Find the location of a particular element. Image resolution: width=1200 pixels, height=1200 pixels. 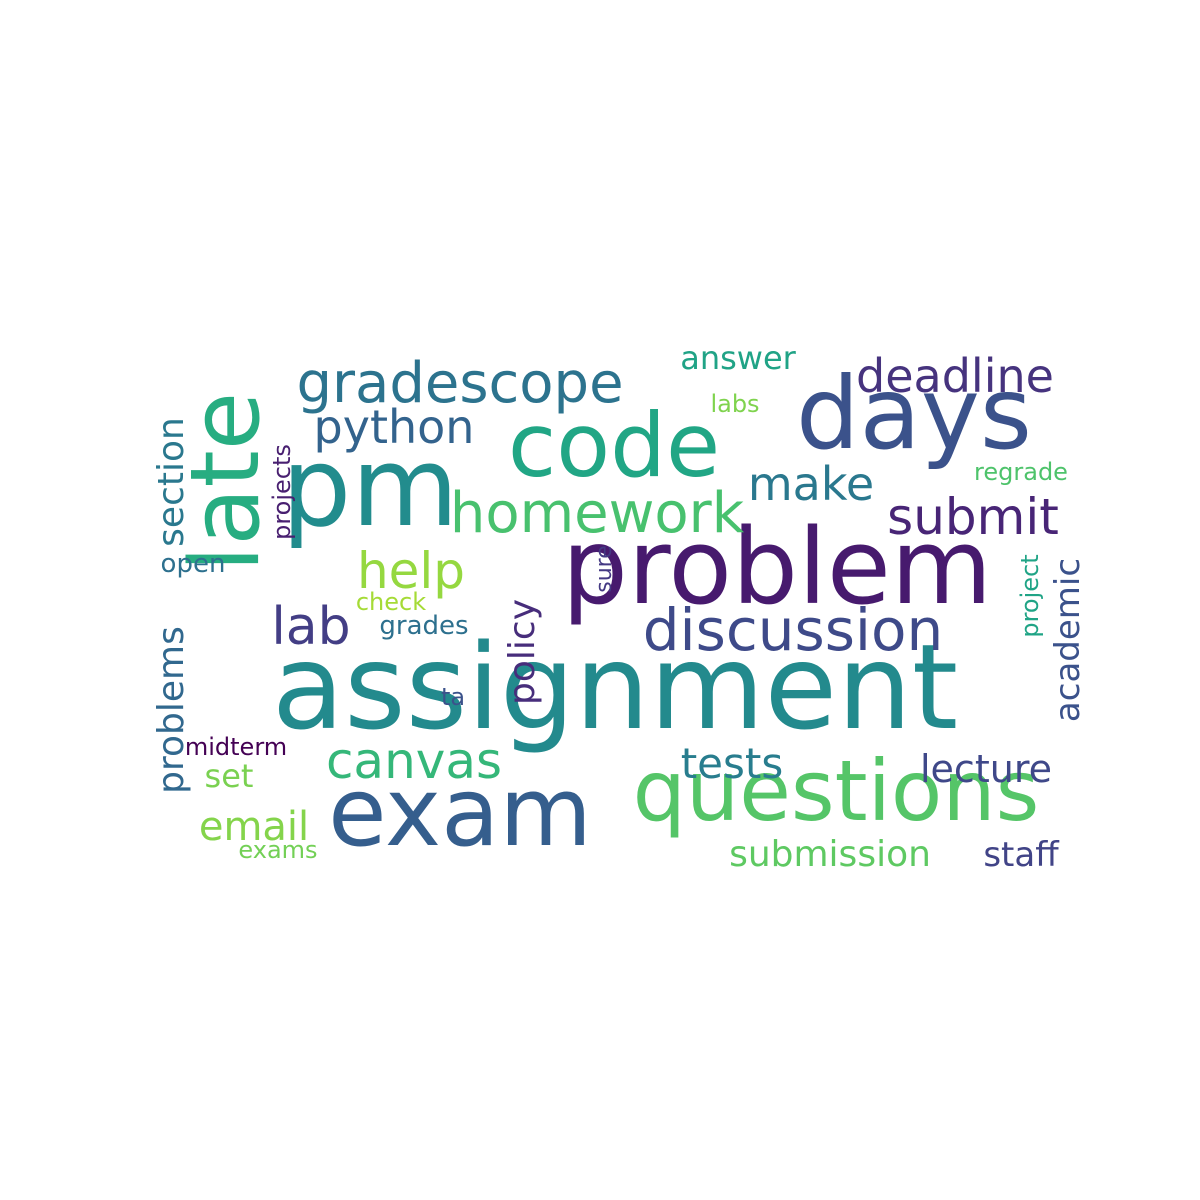

word-exams: exams is located at coordinates (277, 850).